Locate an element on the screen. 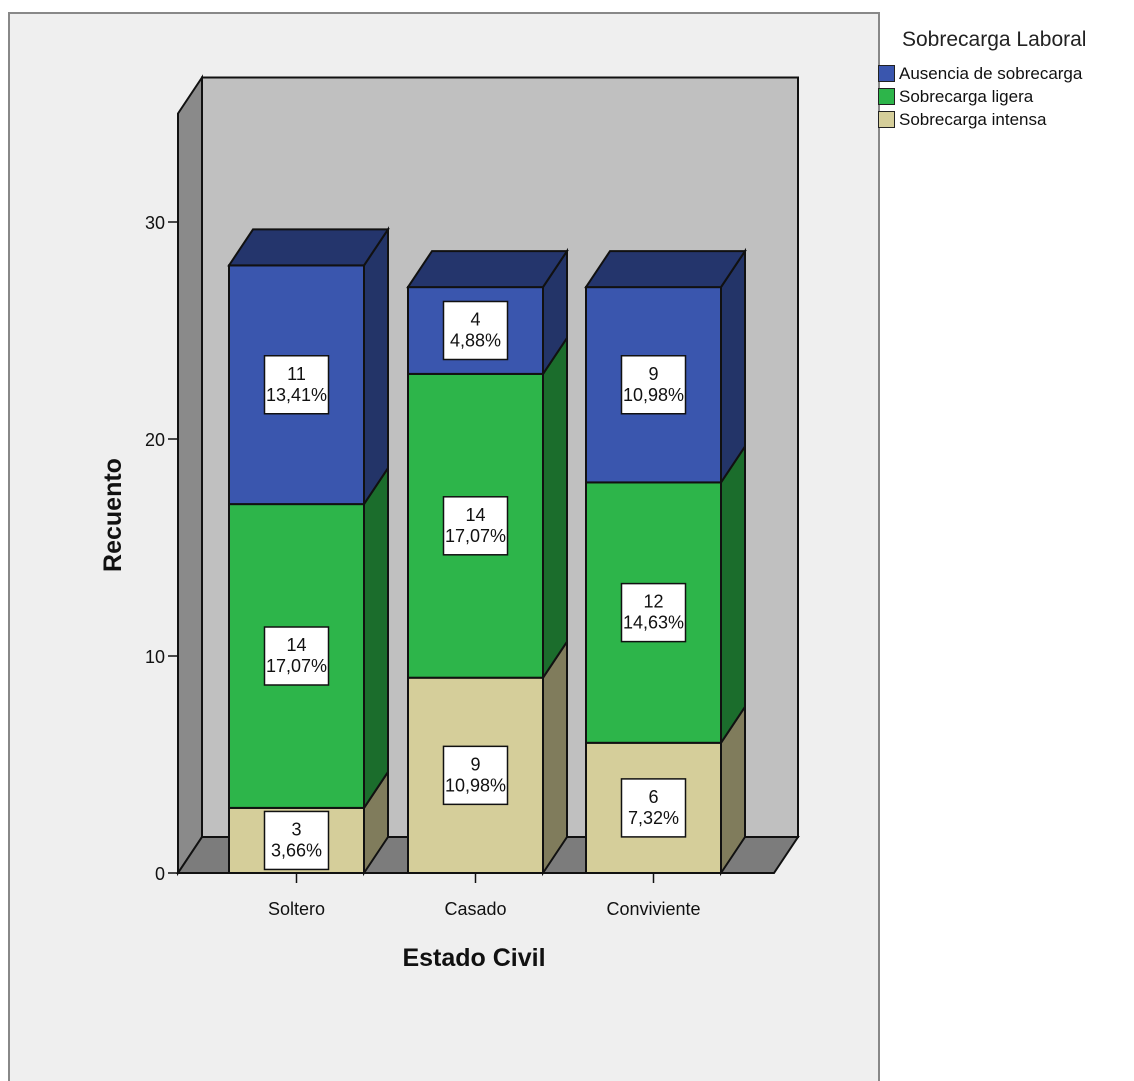 This screenshot has height=1081, width=1134. legend-item: Sobrecarga ligera is located at coordinates (1006, 96).